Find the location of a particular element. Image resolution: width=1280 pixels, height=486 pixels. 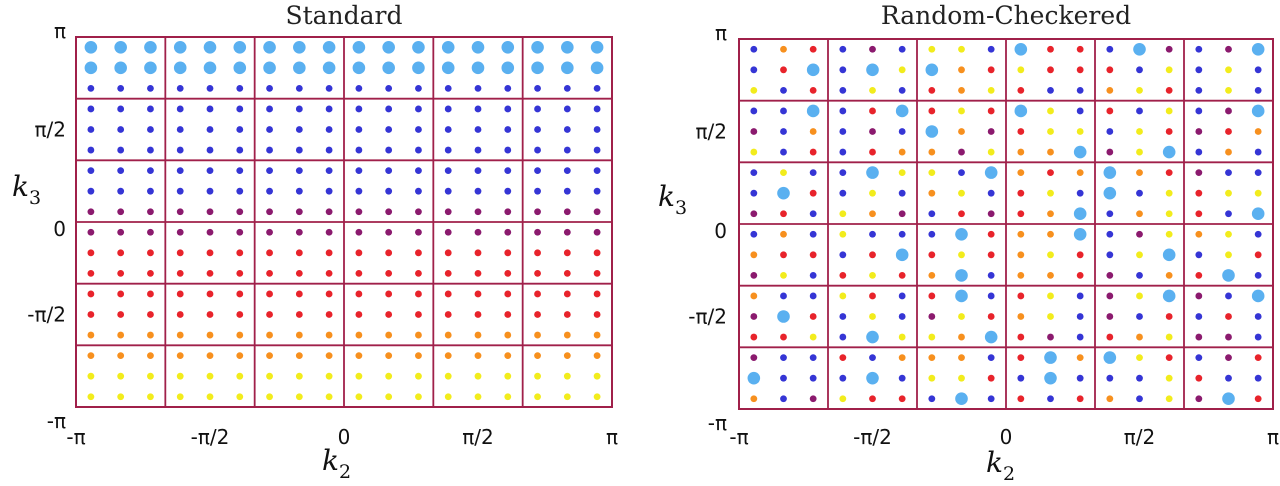

y-tick-label: 0 is located at coordinates (720, 231).